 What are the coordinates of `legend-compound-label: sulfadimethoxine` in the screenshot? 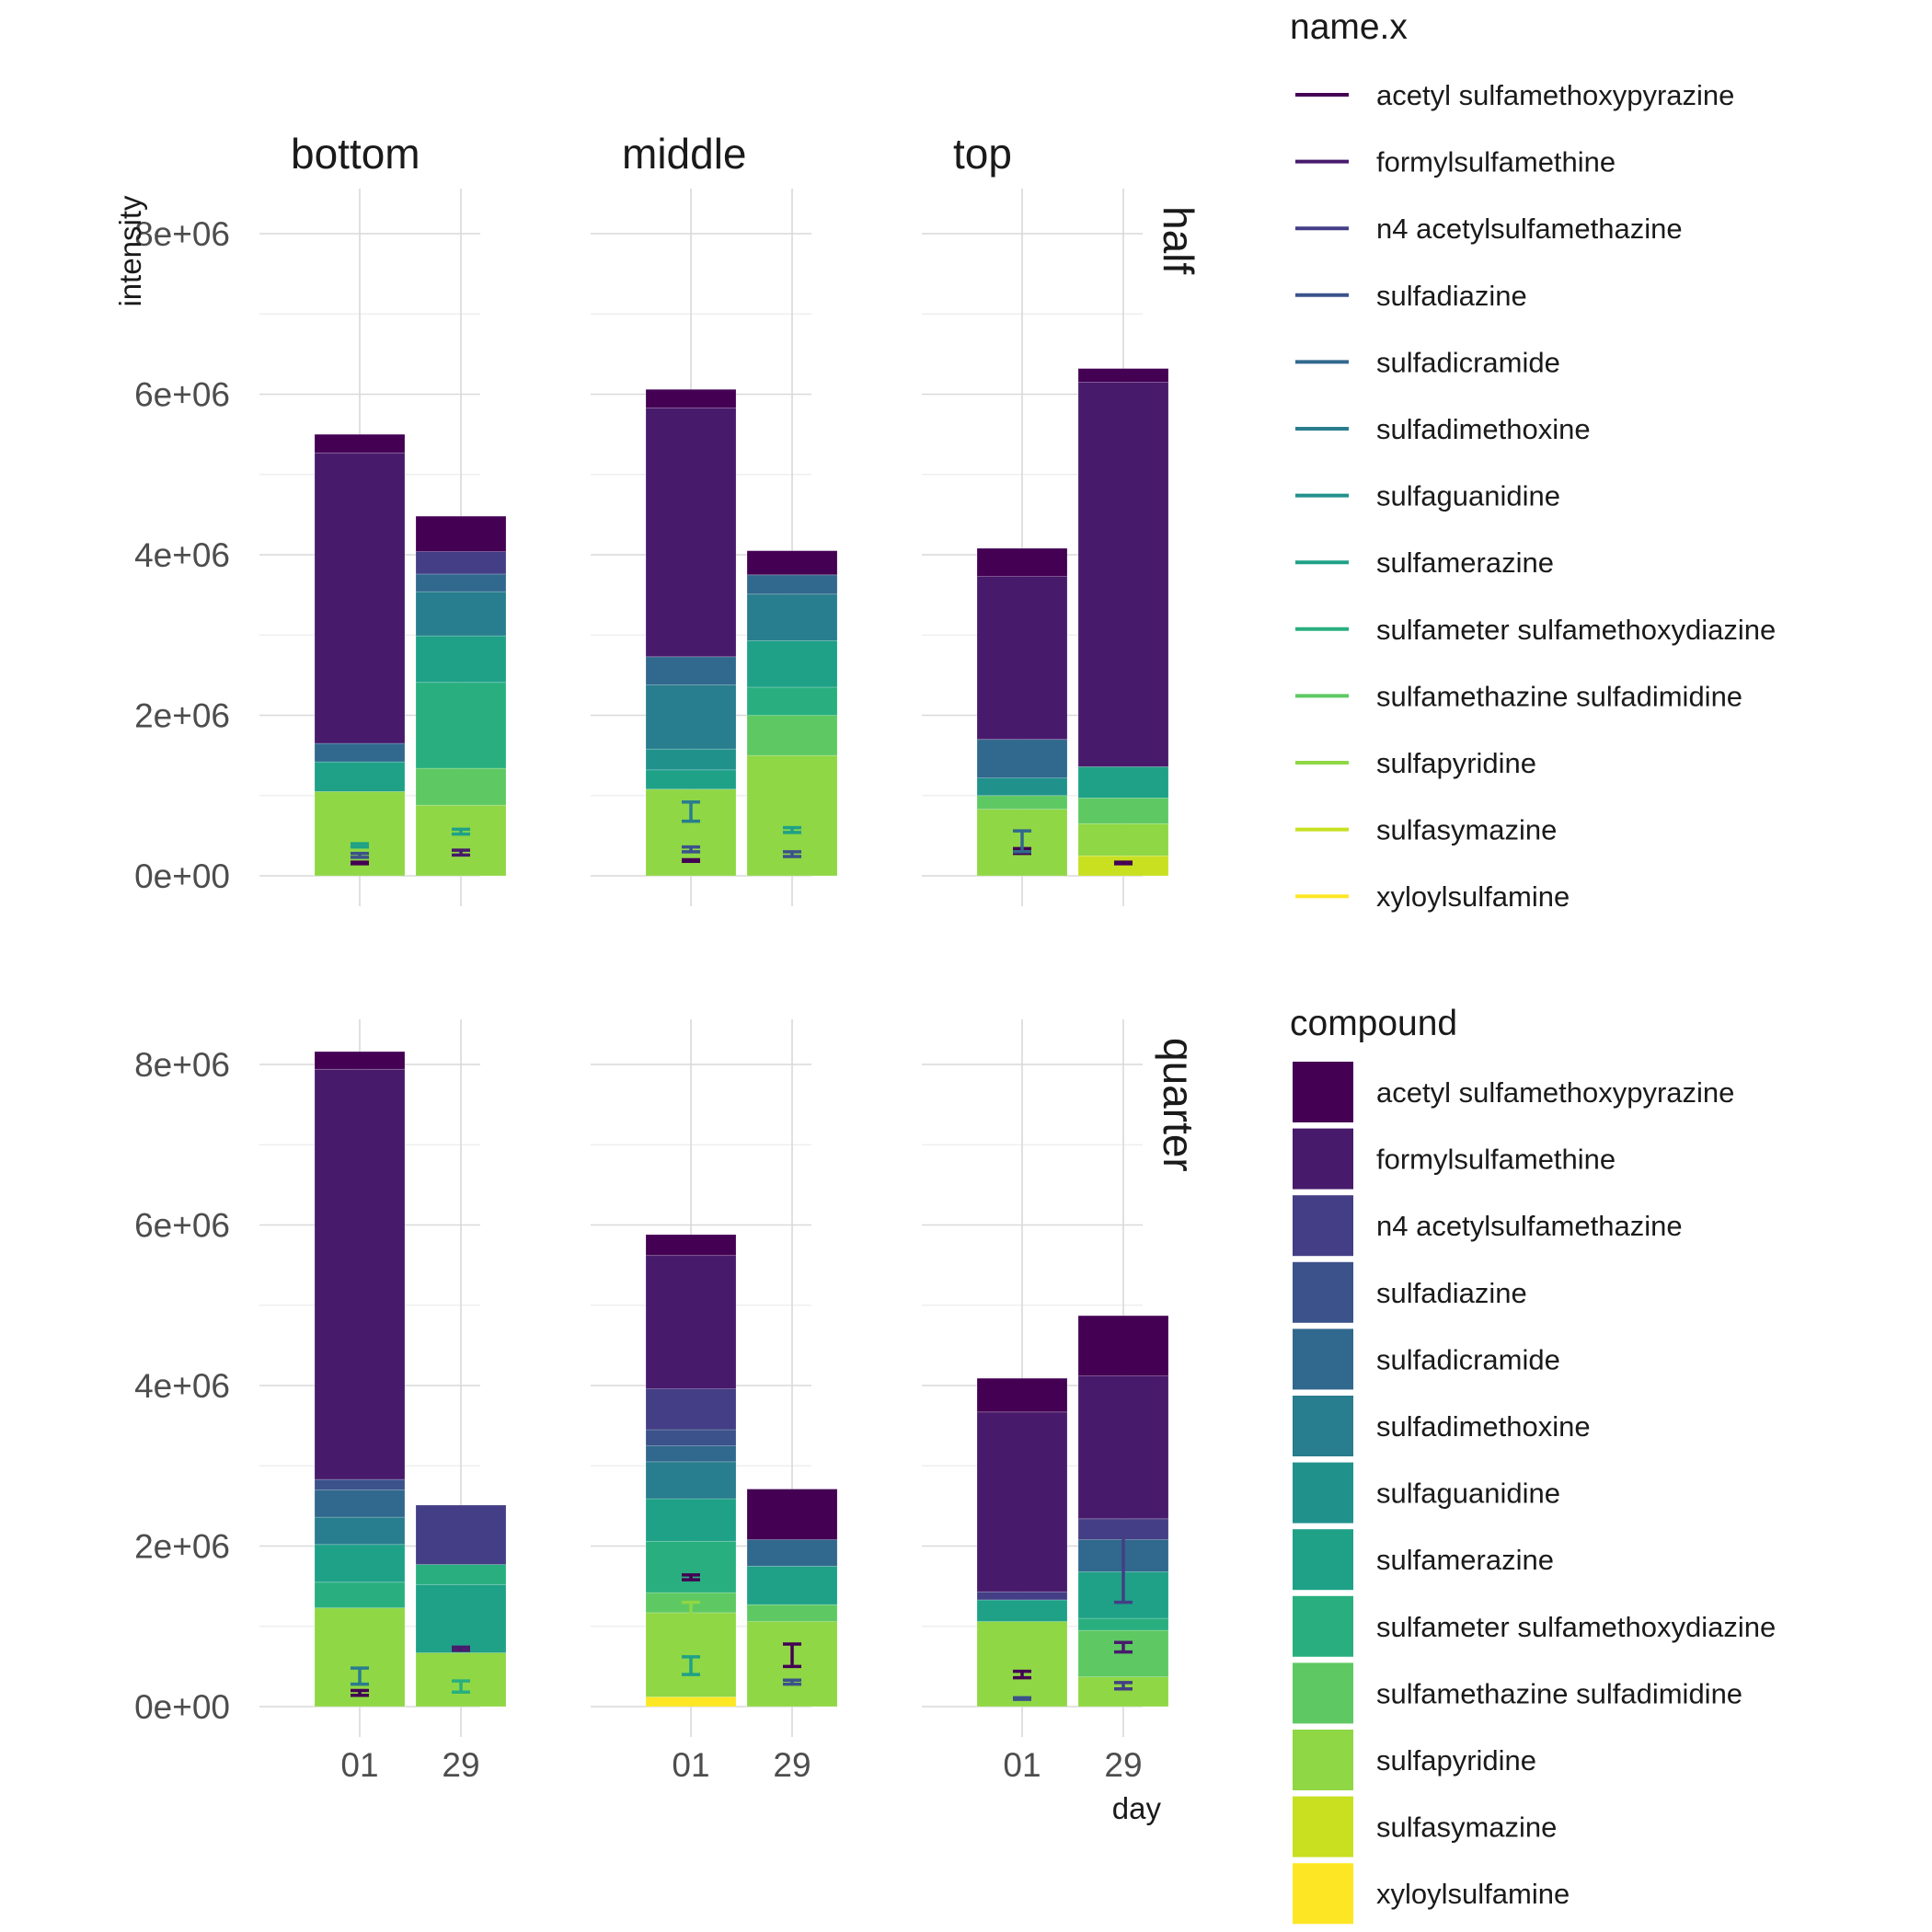 It's located at (1483, 1426).